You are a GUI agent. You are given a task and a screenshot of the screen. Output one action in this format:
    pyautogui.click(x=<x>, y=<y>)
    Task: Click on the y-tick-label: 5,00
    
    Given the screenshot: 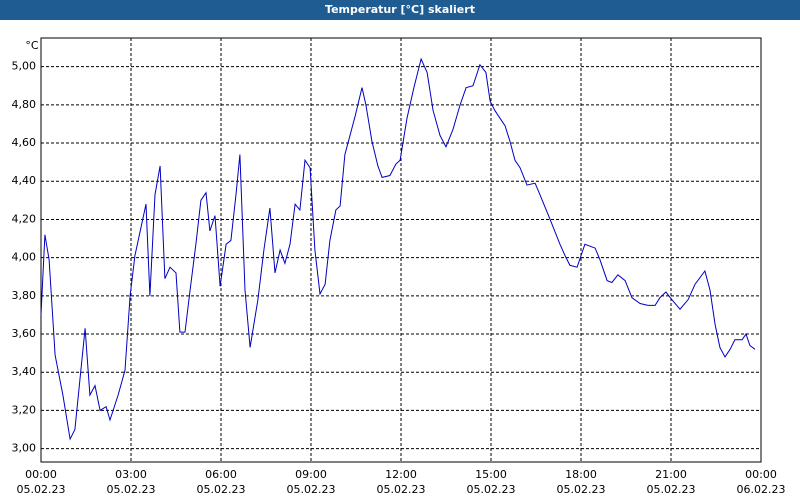 What is the action you would take?
    pyautogui.click(x=24, y=66)
    